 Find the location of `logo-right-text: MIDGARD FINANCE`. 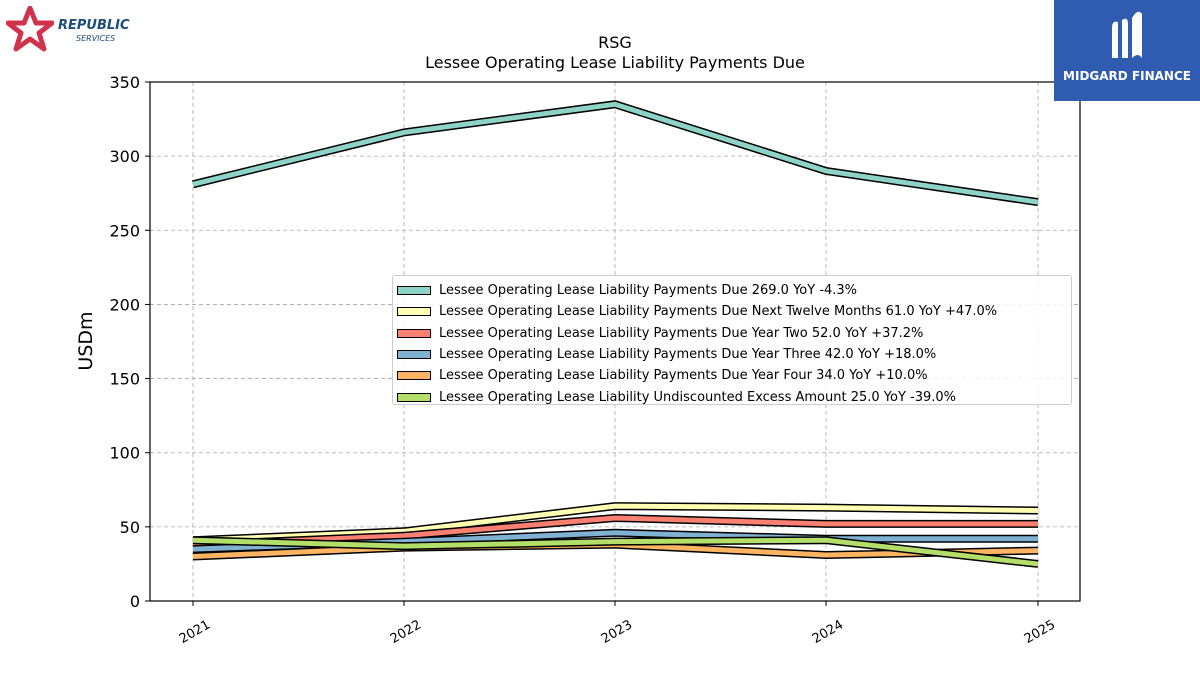

logo-right-text: MIDGARD FINANCE is located at coordinates (1127, 76).